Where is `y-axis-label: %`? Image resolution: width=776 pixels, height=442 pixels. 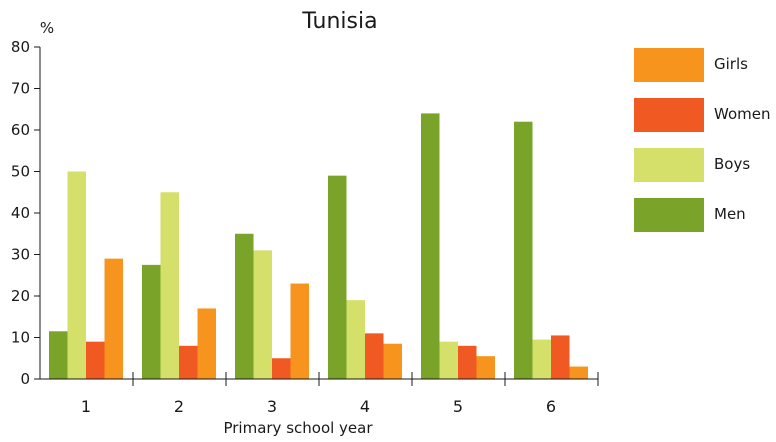
y-axis-label: % is located at coordinates (47, 28).